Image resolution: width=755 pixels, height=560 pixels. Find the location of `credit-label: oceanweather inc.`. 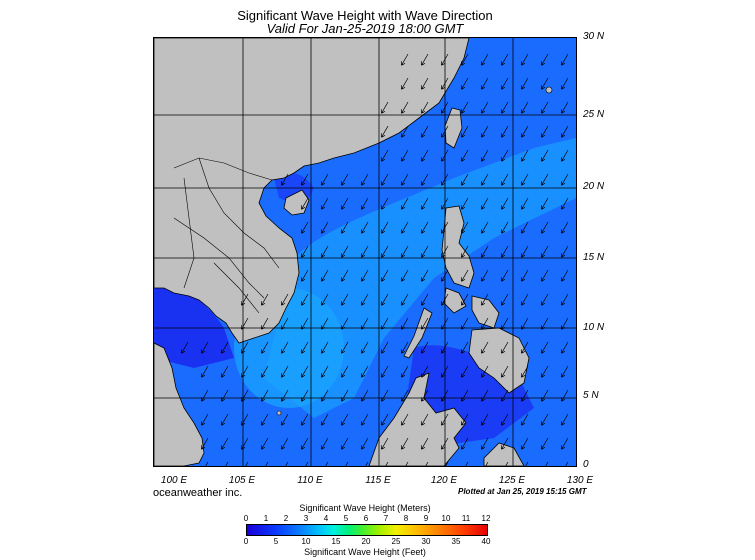

credit-label: oceanweather inc. is located at coordinates (198, 493).